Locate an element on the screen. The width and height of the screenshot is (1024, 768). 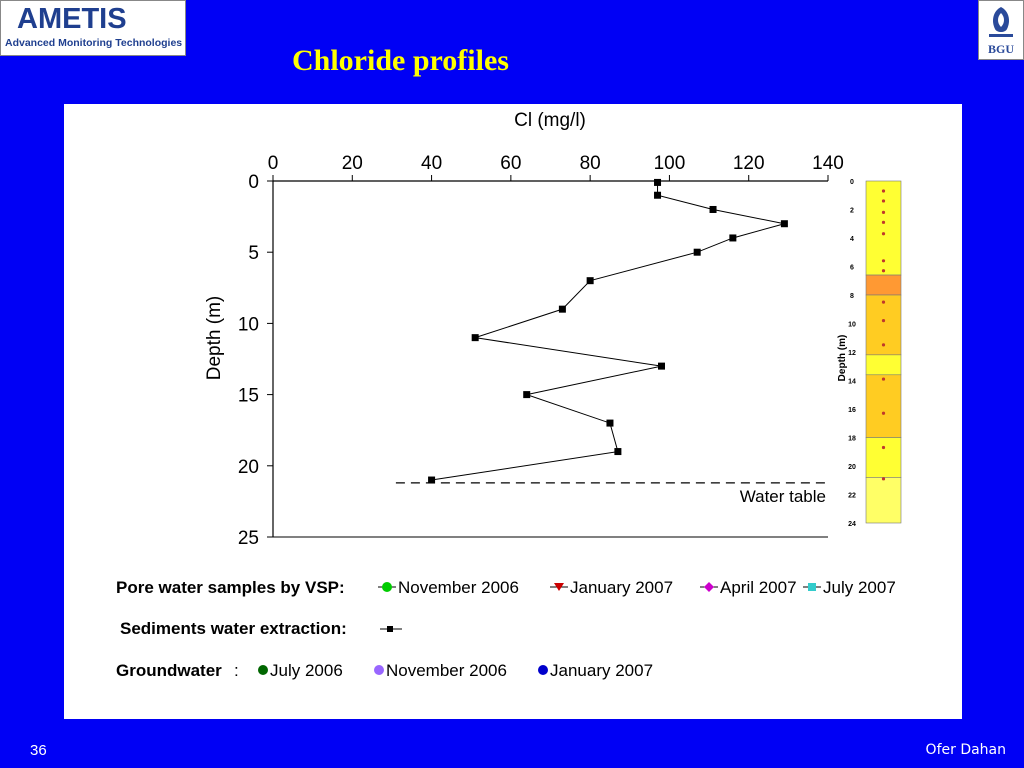
y-tick-label: 5 is located at coordinates (253, 253).